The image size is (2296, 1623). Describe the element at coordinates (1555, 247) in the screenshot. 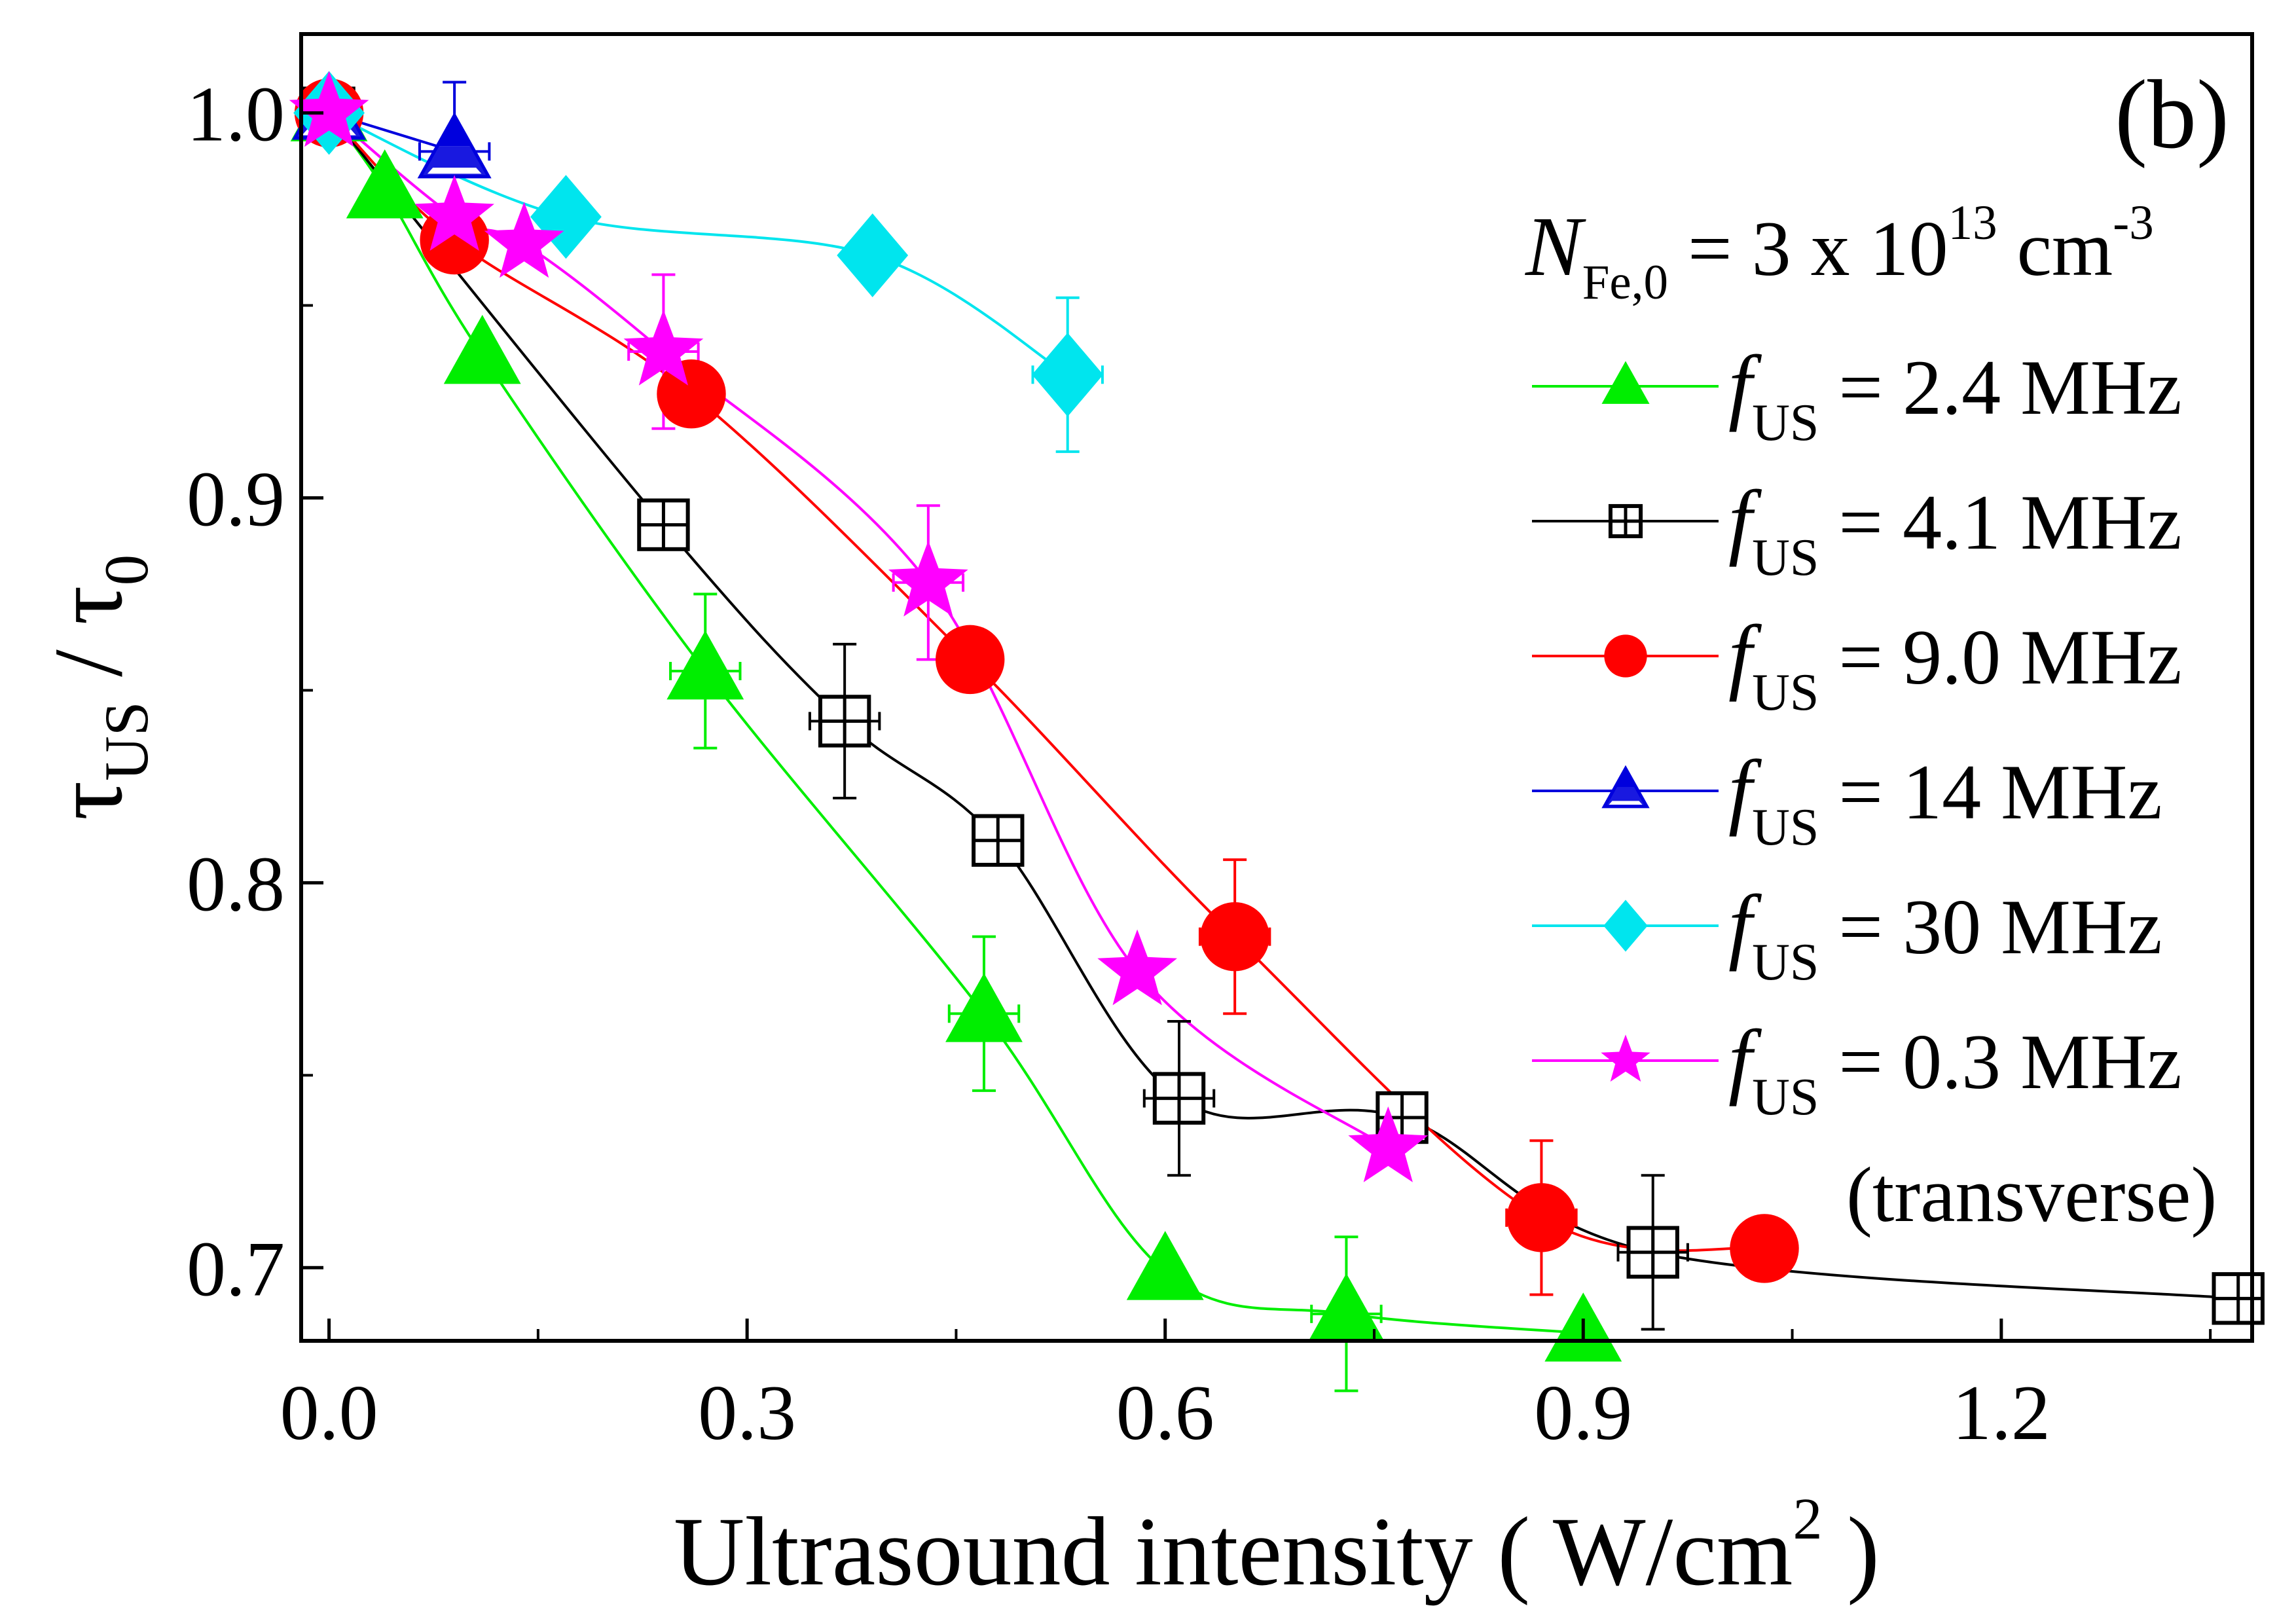

I see `legend-header-symbol: N` at that location.